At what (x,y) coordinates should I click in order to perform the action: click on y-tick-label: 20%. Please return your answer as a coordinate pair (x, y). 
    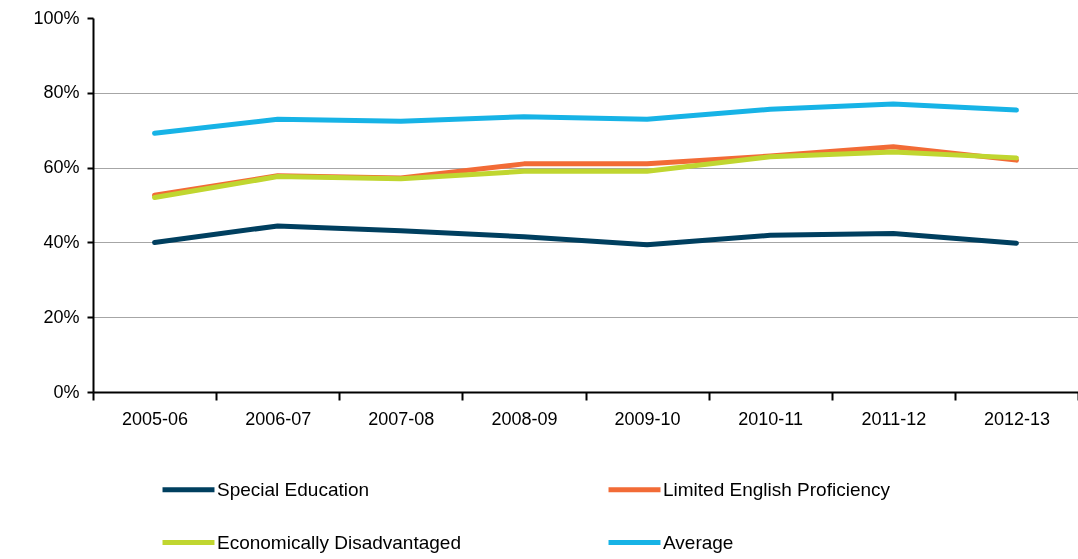
    Looking at the image, I should click on (61, 316).